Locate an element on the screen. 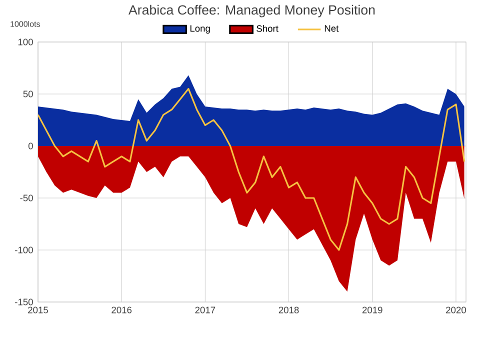  y-tick-label: 0 is located at coordinates (30, 146).